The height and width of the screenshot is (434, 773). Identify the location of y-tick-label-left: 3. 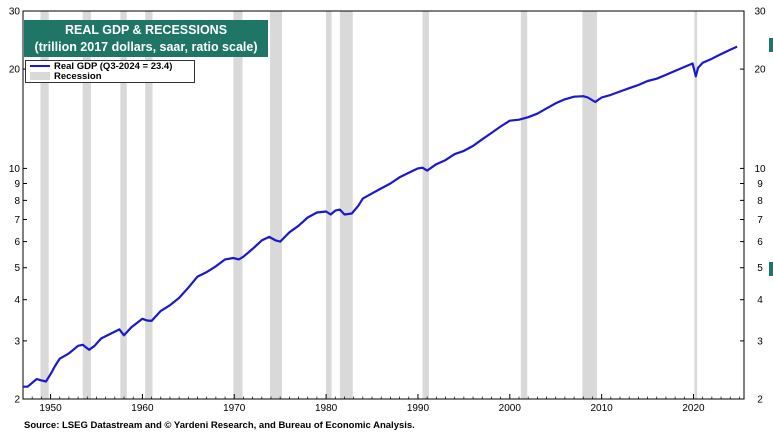
(17, 341).